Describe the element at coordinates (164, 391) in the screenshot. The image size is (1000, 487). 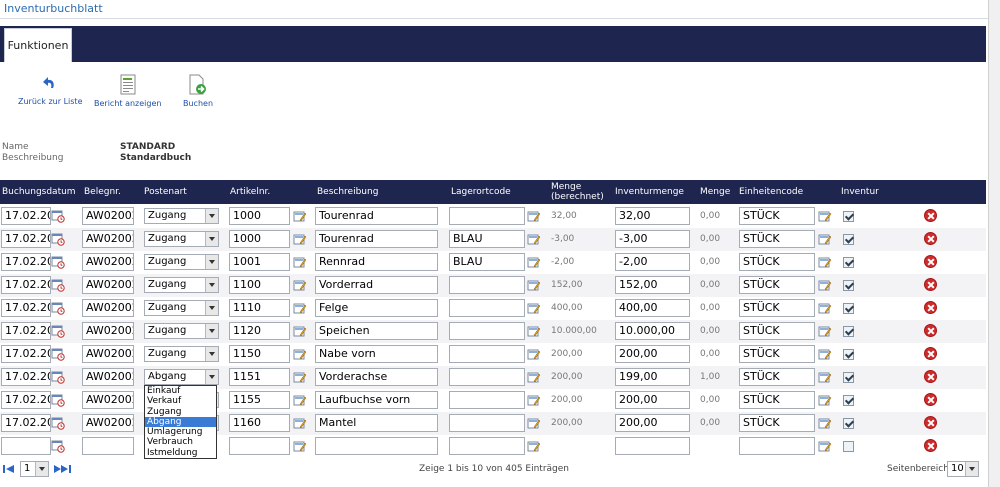
I see `dropdown-option: Einkauf` at that location.